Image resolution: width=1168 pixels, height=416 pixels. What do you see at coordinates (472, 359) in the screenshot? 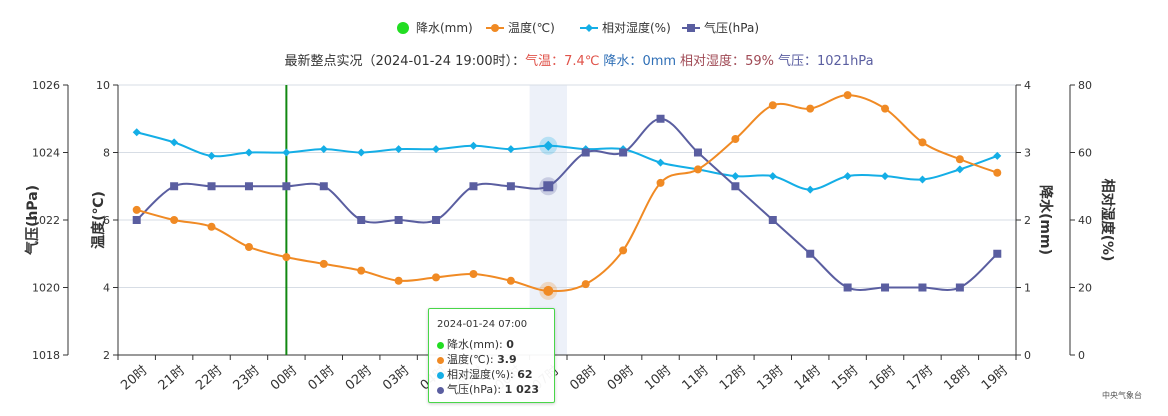
I see `tooltip-temp-label: 温度(℃):` at bounding box center [472, 359].